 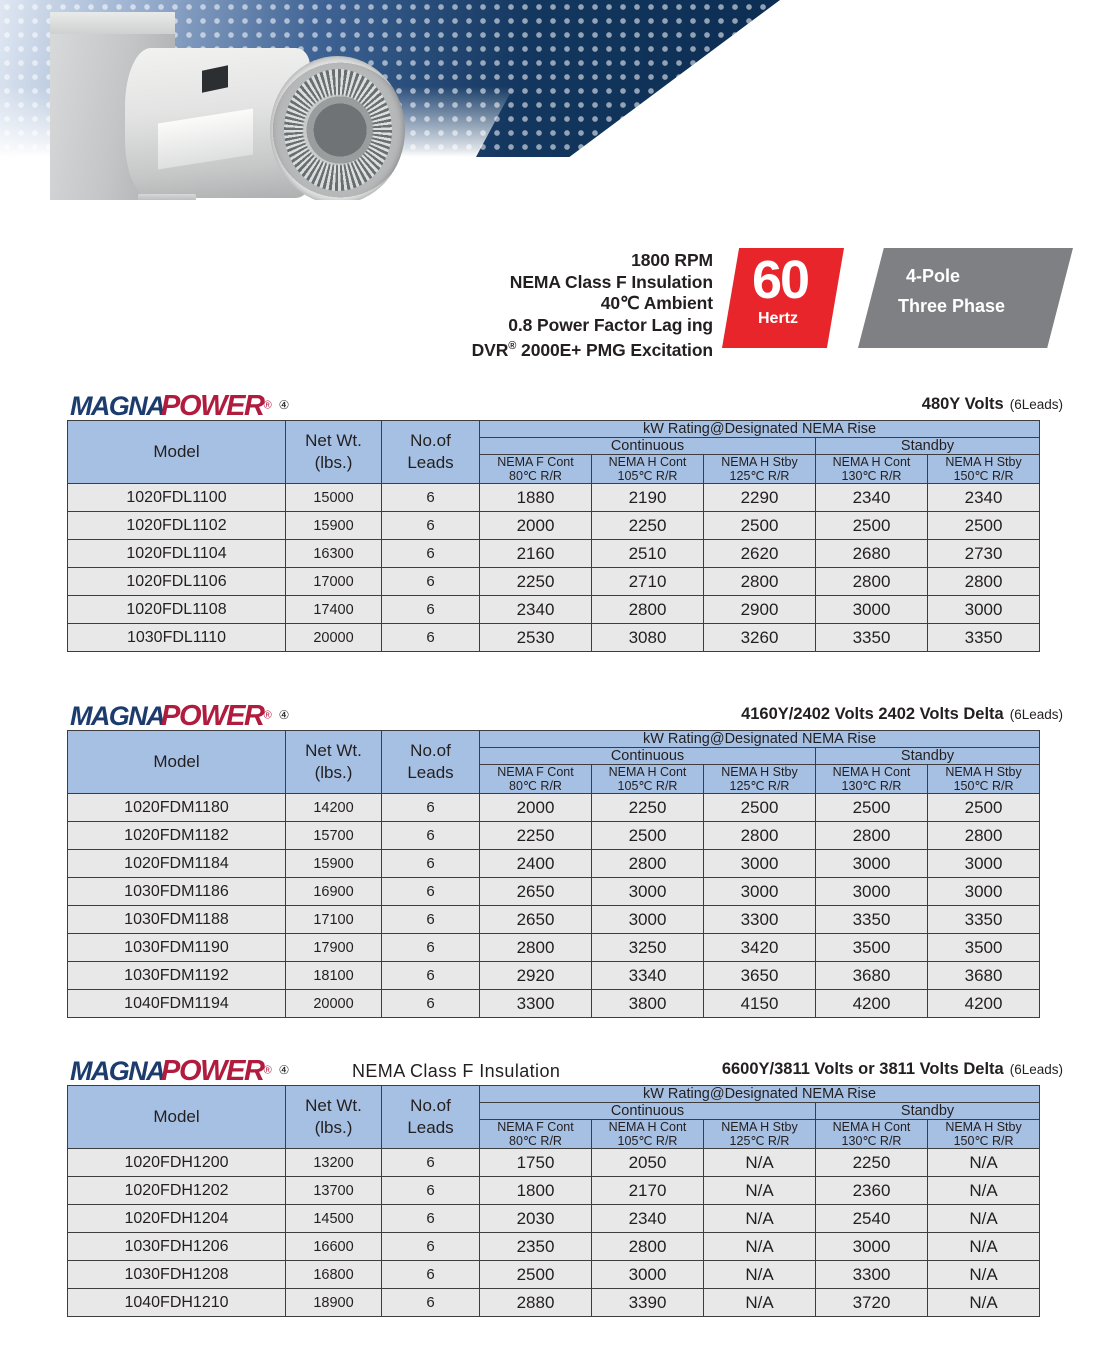 What do you see at coordinates (871, 1302) in the screenshot?
I see `cell-kw-rating: 3720` at bounding box center [871, 1302].